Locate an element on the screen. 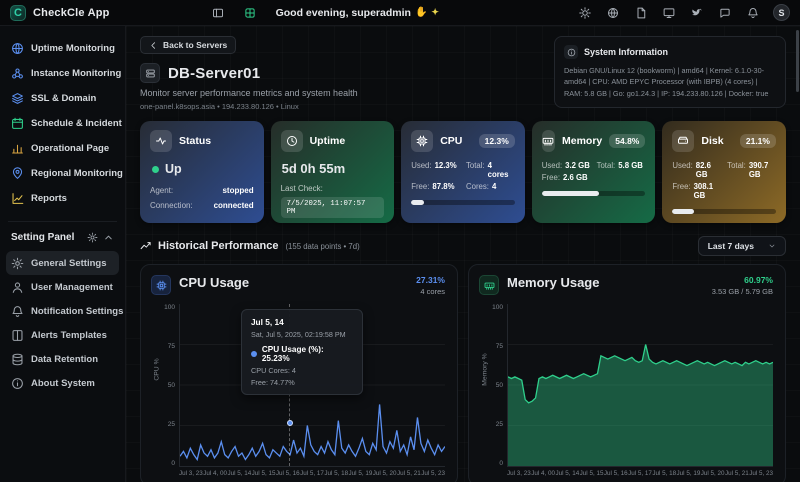 The image size is (800, 482). app-name: CheckCle App is located at coordinates (71, 12).